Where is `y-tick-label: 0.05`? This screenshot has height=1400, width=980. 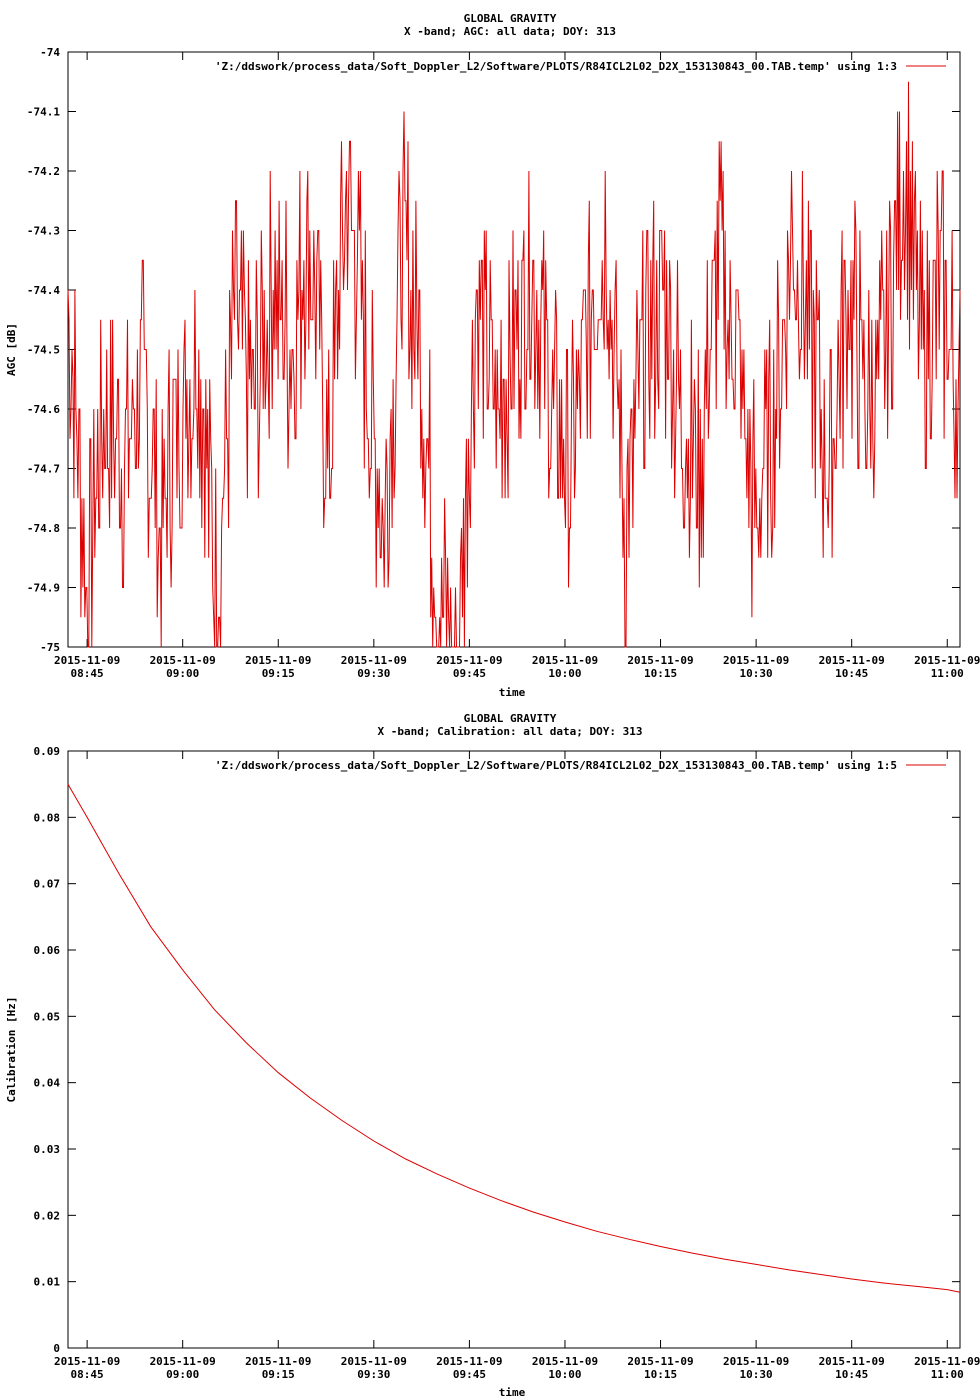 y-tick-label: 0.05 is located at coordinates (47, 1016).